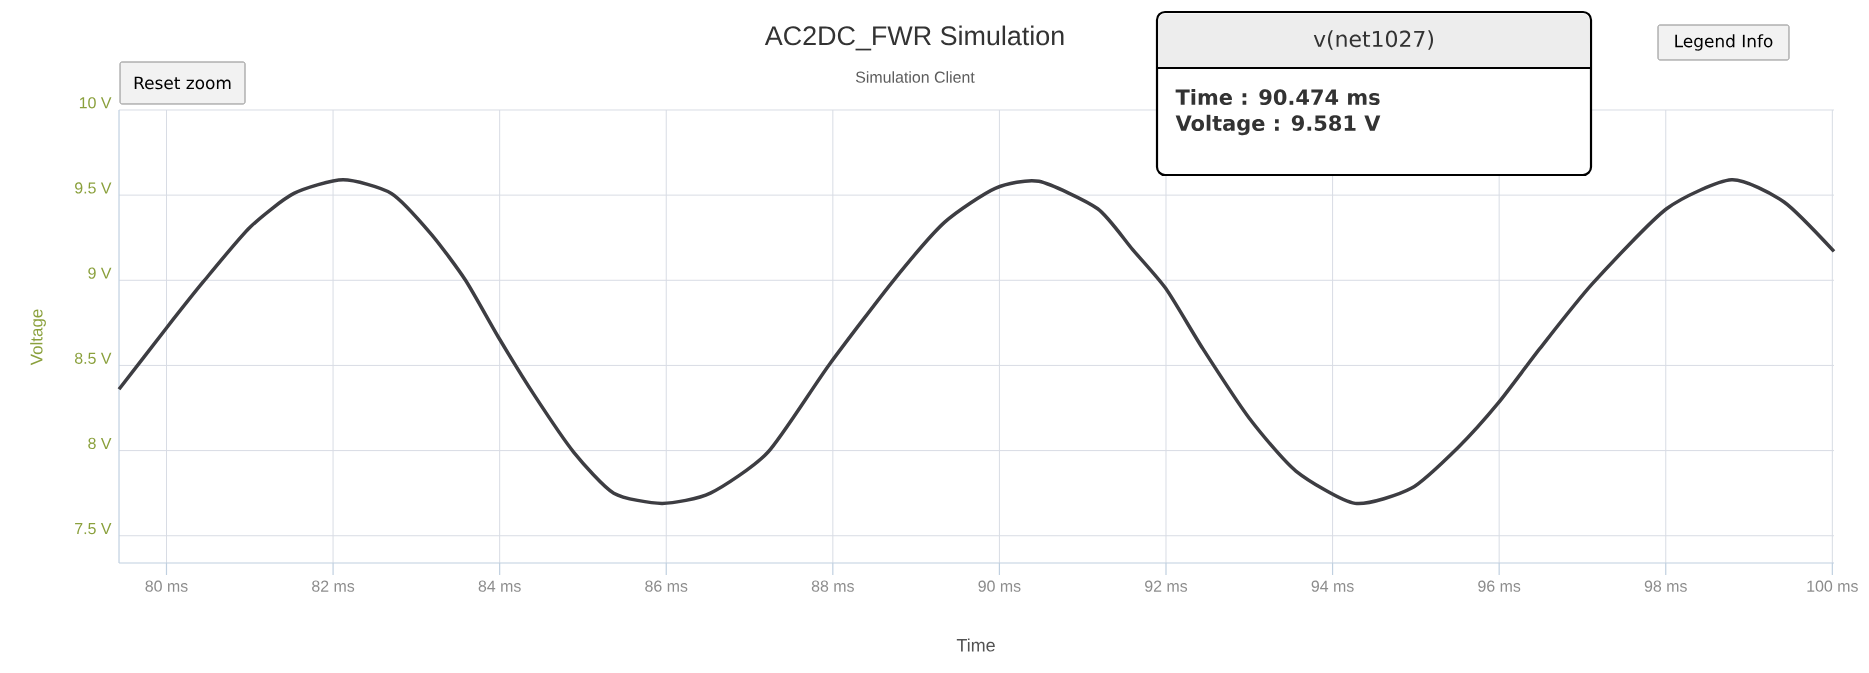 The image size is (1869, 673). Describe the element at coordinates (1499, 586) in the screenshot. I see `x-tick-label: 96 ms` at that location.